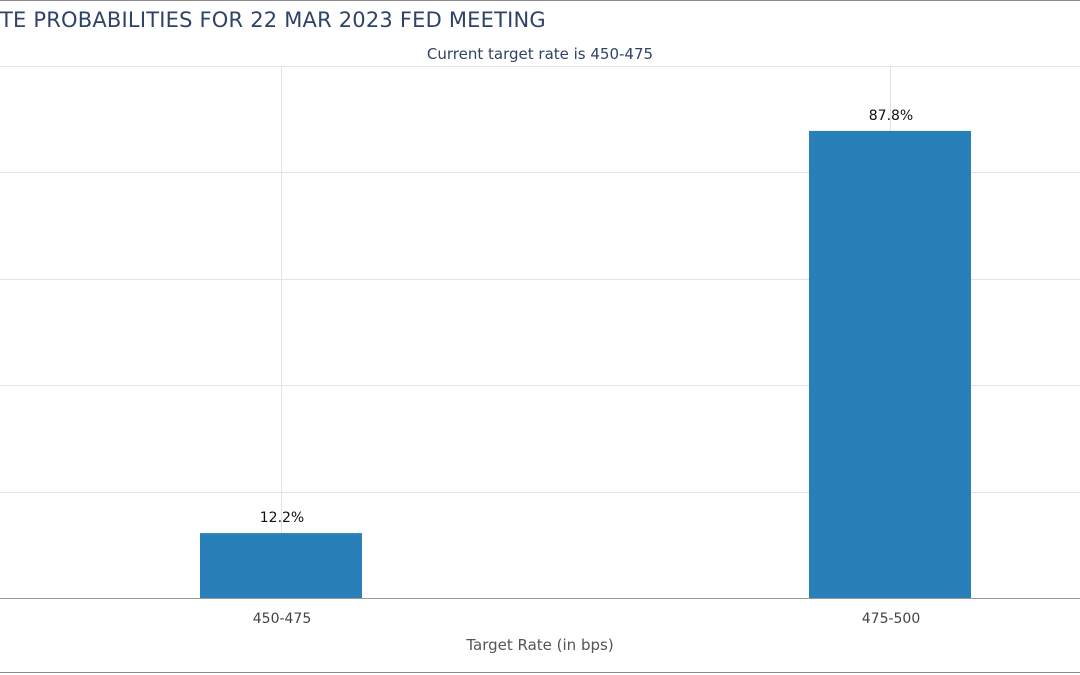 The width and height of the screenshot is (1080, 675). I want to click on data-label-475-500: 87.8%, so click(891, 116).